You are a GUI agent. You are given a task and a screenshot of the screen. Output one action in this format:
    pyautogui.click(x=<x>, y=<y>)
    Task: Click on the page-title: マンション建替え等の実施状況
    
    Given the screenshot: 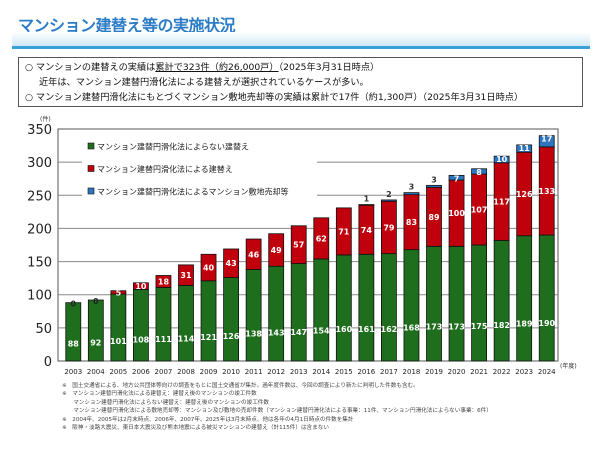 What is the action you would take?
    pyautogui.click(x=127, y=25)
    